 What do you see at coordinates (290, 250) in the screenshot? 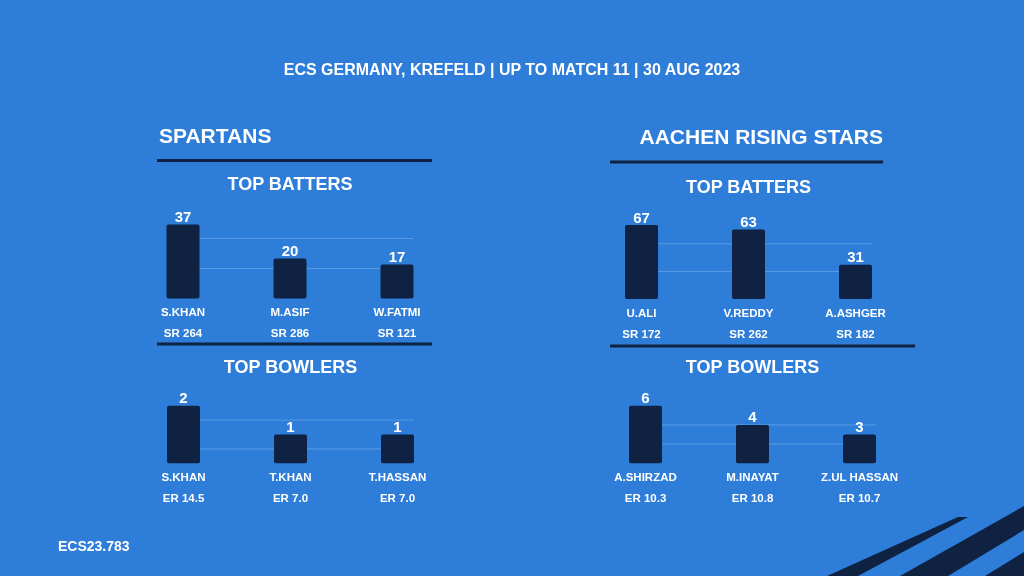
I see `data-label: 20` at bounding box center [290, 250].